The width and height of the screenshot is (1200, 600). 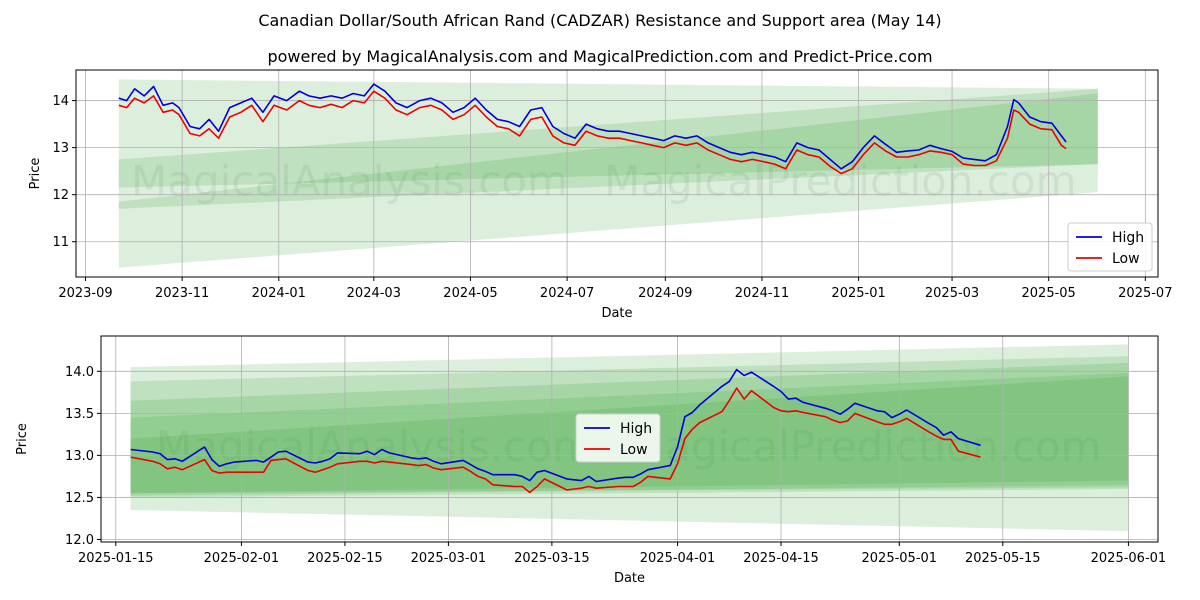 I want to click on x-tick-label: 2025-05-01, so click(x=900, y=558).